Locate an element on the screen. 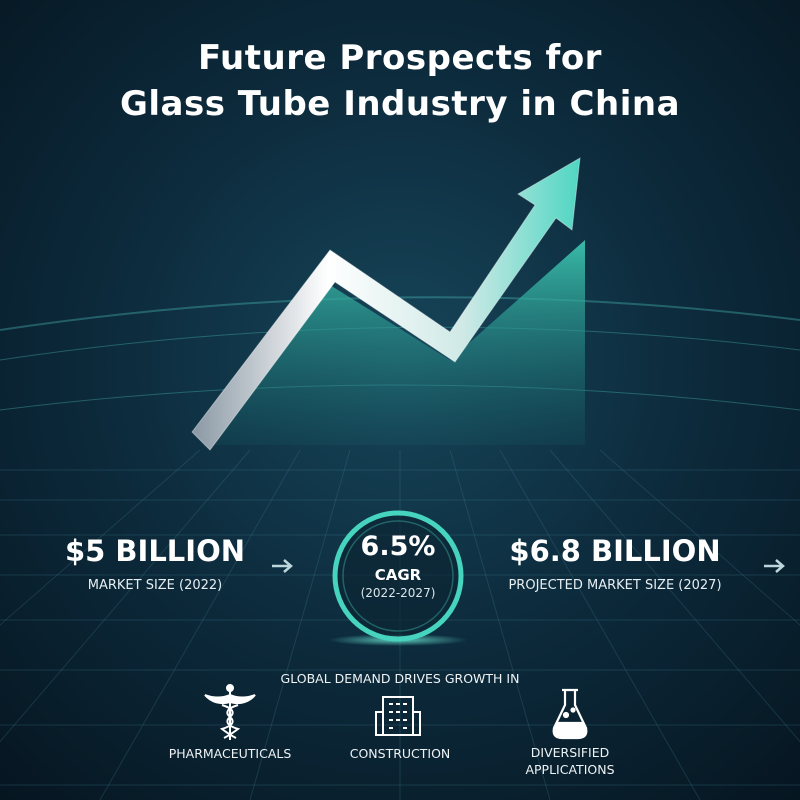 The width and height of the screenshot is (800, 800). drivers-heading: GLOBAL DEMAND DRIVES GROWTH IN is located at coordinates (400, 678).